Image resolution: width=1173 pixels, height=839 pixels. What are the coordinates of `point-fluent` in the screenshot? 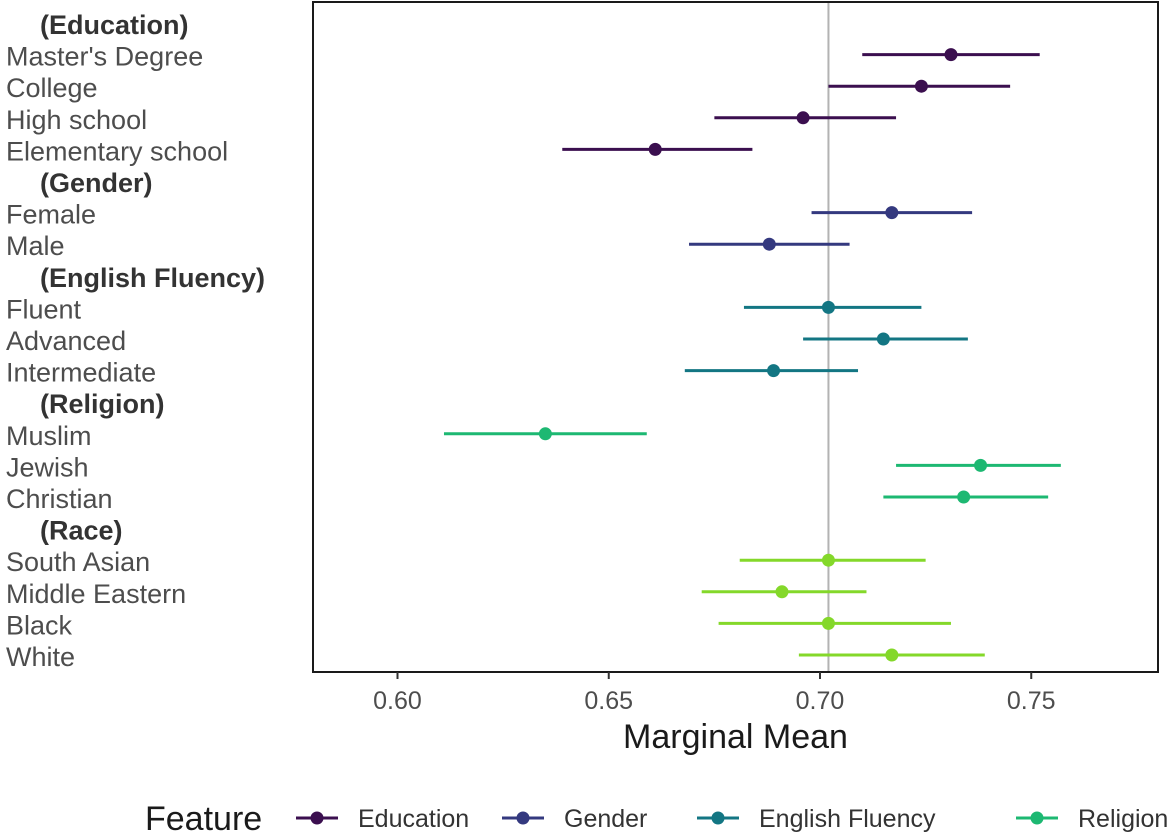 It's located at (828, 307).